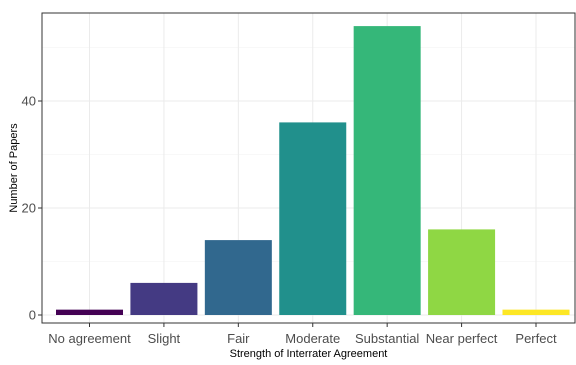  What do you see at coordinates (312, 338) in the screenshot?
I see `x-tick-label: Moderate` at bounding box center [312, 338].